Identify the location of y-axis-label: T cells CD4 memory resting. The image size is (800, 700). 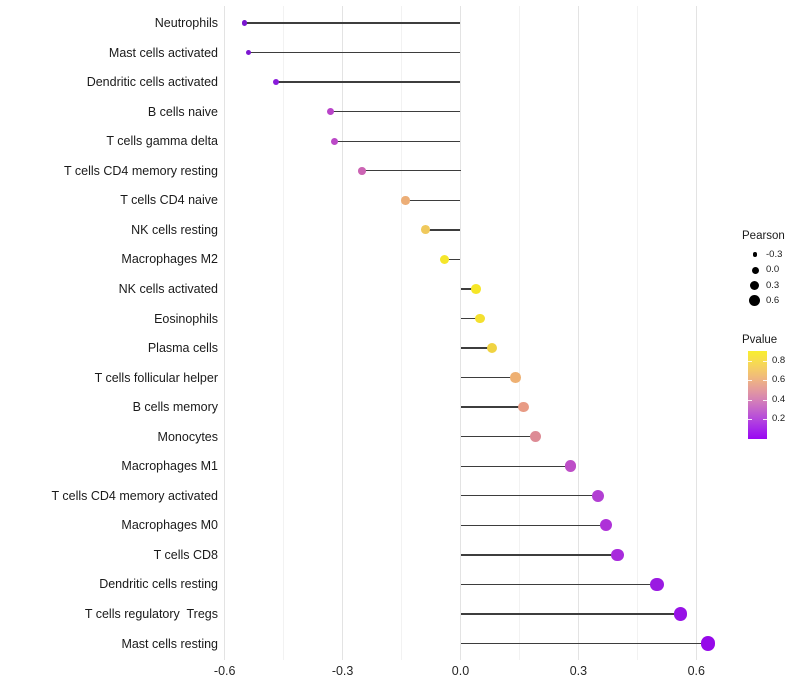
(141, 170).